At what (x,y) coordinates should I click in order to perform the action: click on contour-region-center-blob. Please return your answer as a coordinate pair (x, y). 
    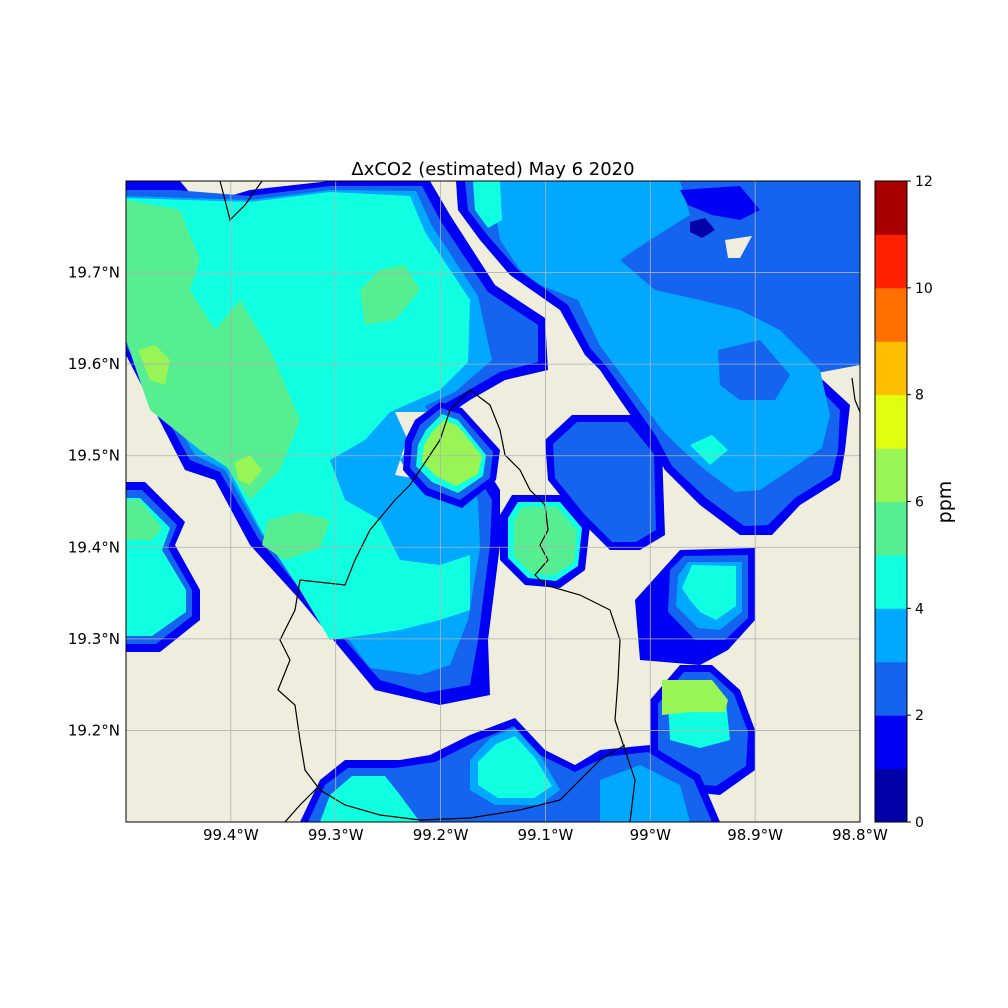
    Looking at the image, I should click on (451, 455).